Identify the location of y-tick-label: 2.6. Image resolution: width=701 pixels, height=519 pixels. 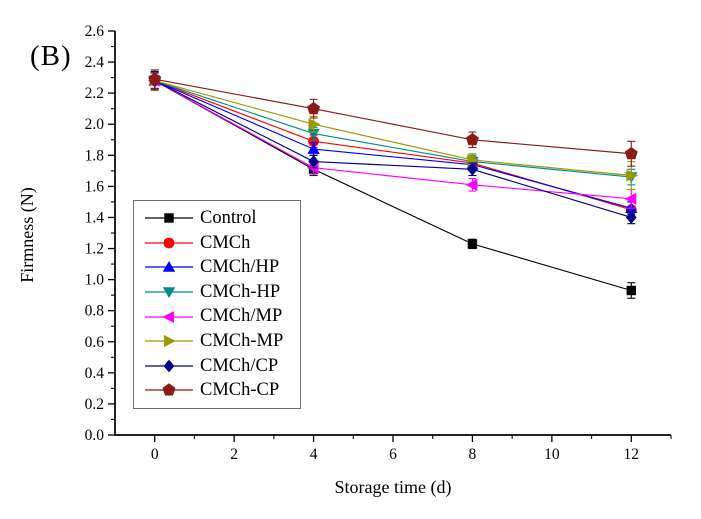
(95, 31).